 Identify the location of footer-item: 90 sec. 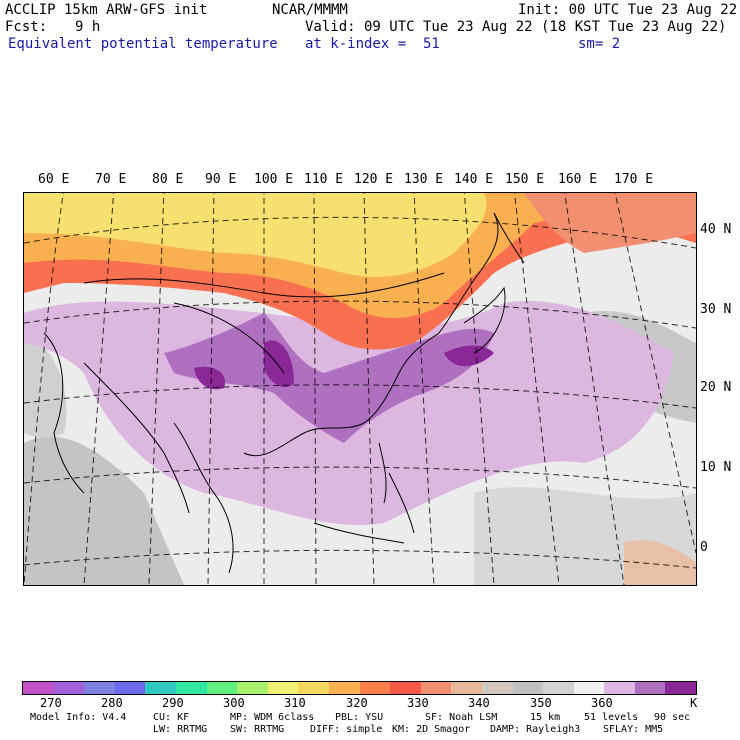
(672, 717).